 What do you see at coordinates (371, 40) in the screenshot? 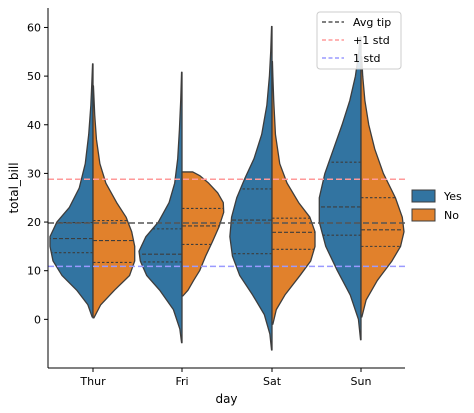
I see `legend-label: +1 std` at bounding box center [371, 40].